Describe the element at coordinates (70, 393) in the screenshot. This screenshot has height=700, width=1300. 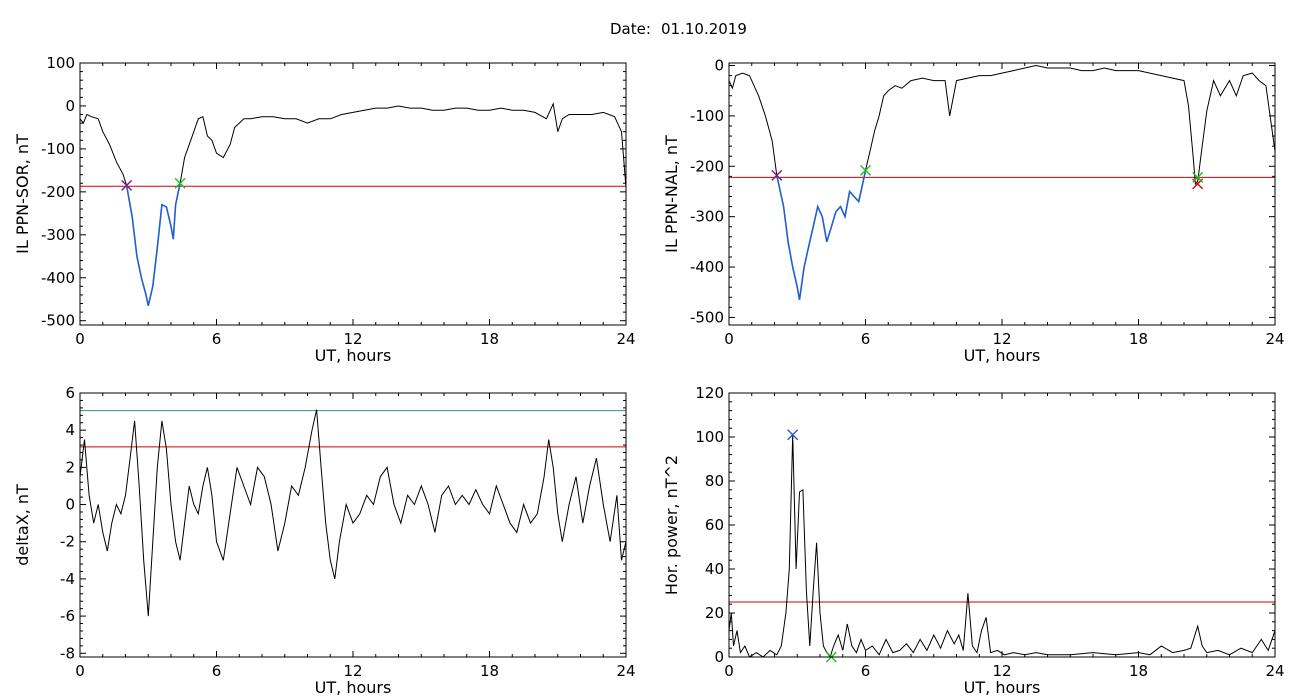
I see `y-tick-label: 6` at that location.